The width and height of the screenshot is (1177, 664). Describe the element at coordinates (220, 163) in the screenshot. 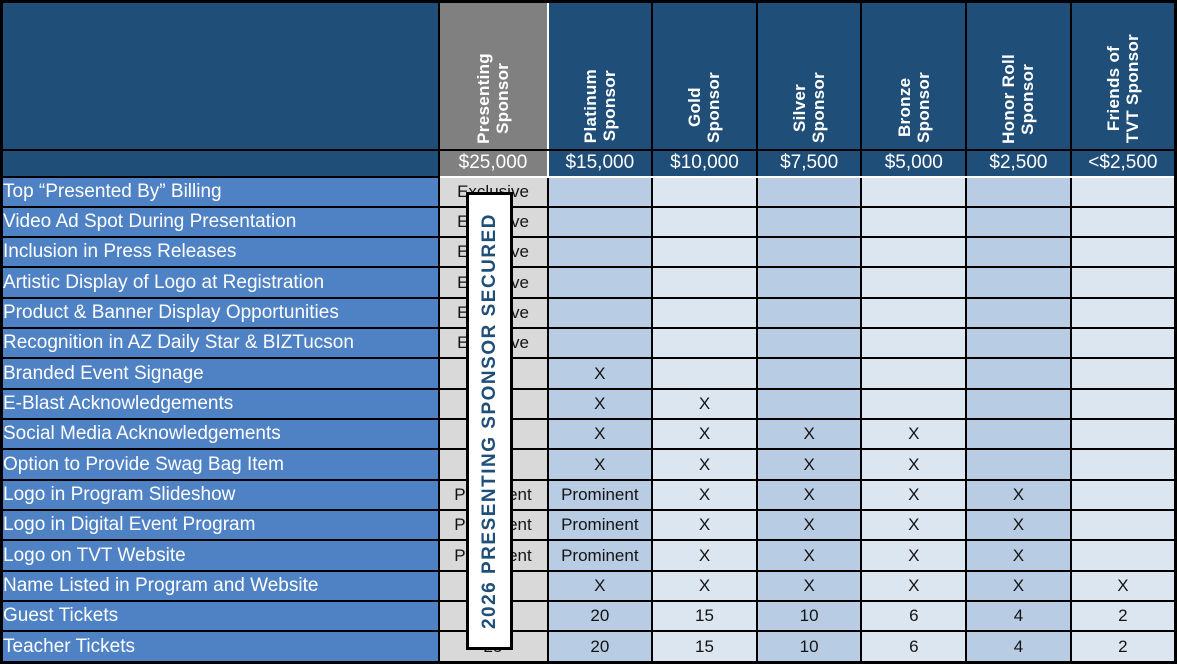

I see `price-row-label-cell` at that location.